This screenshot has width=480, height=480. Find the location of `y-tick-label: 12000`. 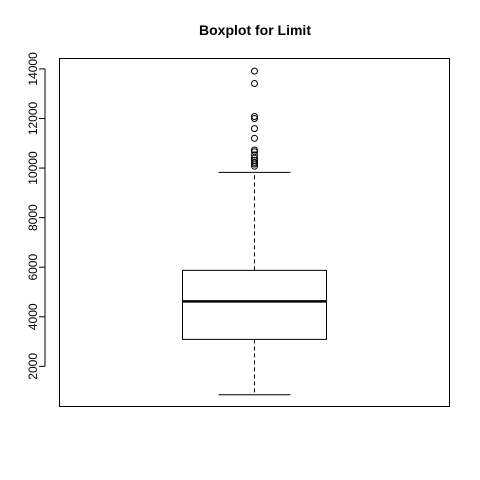

y-tick-label: 12000 is located at coordinates (33, 118).